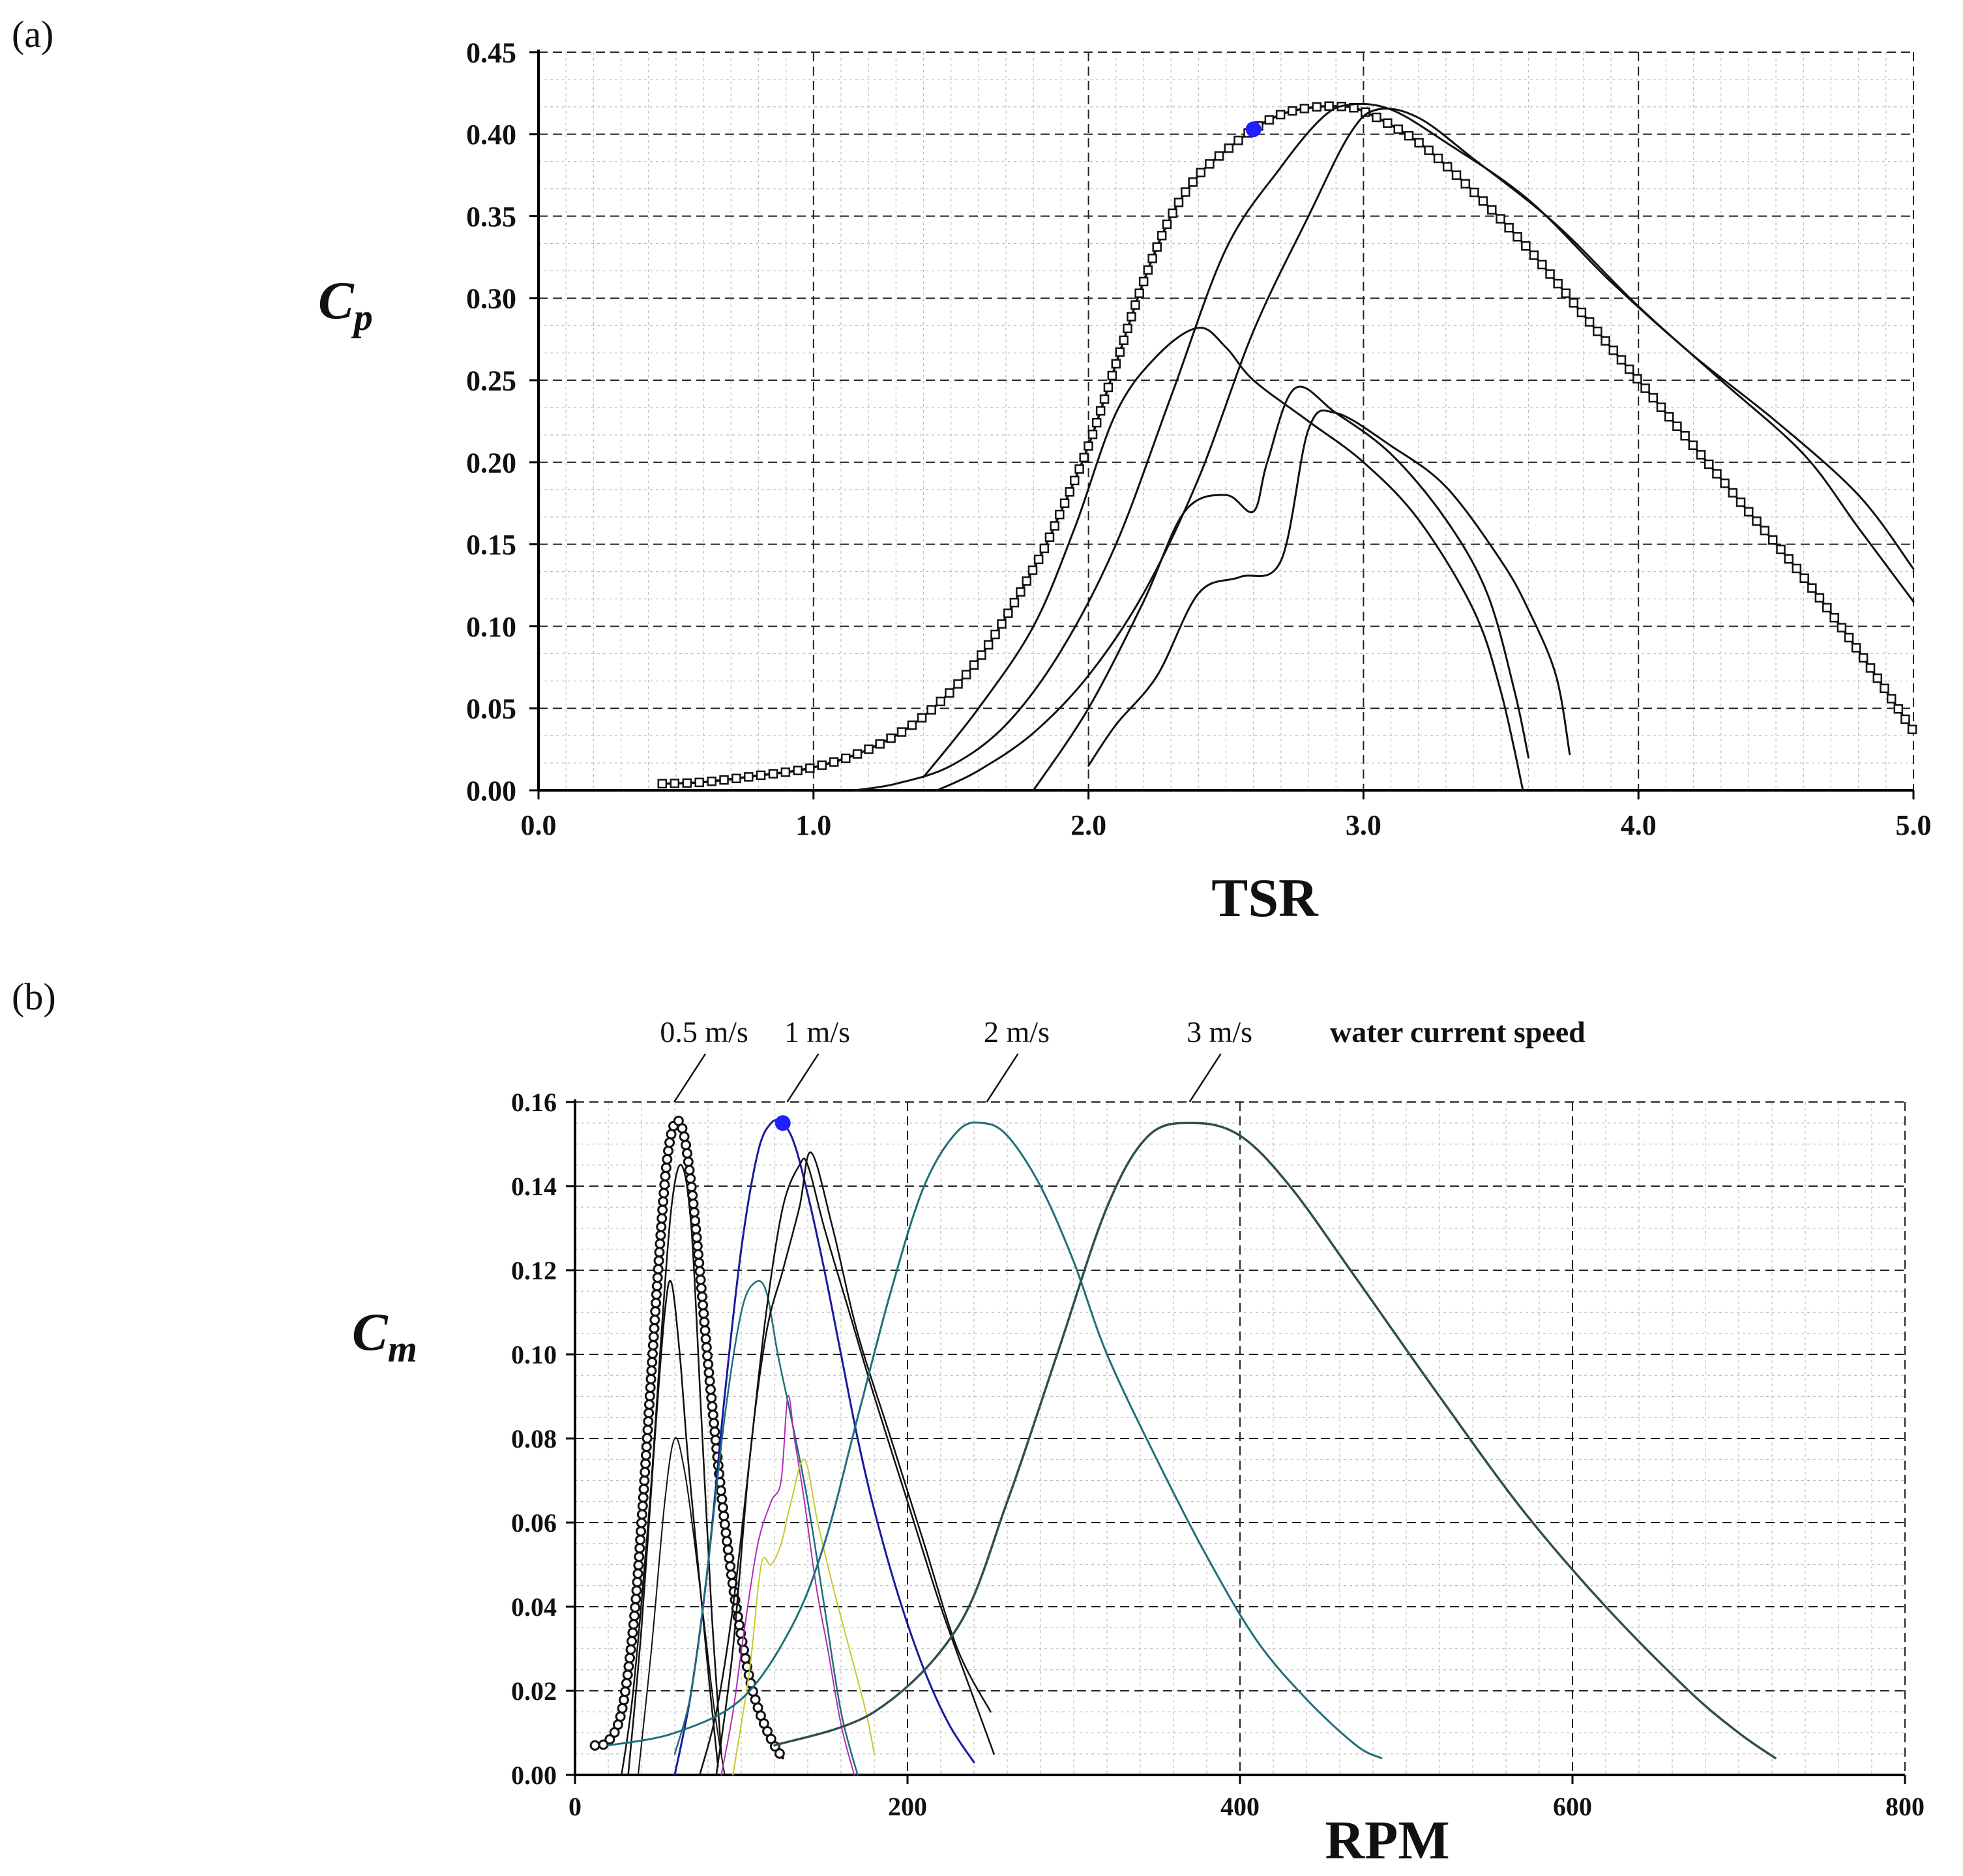 This screenshot has height=1876, width=1963. I want to click on panel-a-y-axis-title: Cp, so click(345, 304).